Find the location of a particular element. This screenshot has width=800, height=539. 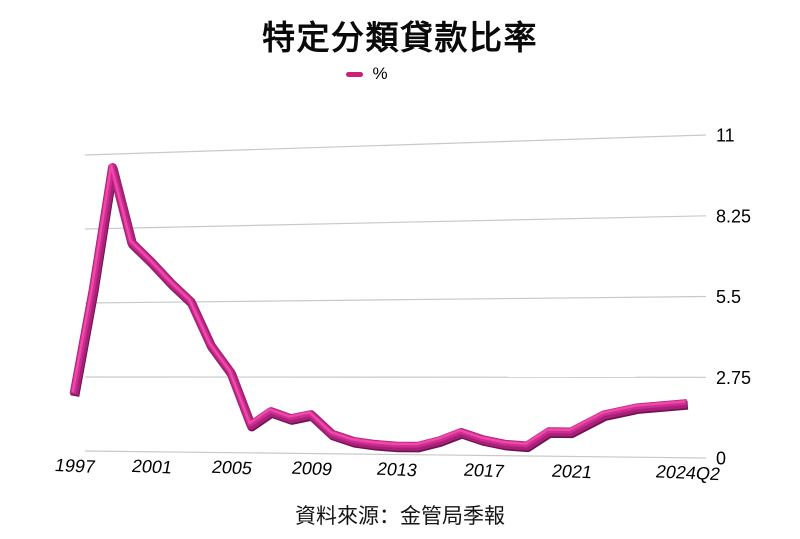

y-axis-tick-label: 8.25 is located at coordinates (733, 216).